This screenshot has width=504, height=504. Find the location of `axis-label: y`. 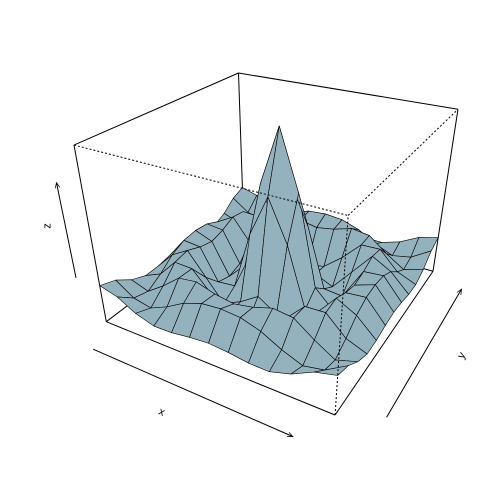

axis-label: y is located at coordinates (461, 355).